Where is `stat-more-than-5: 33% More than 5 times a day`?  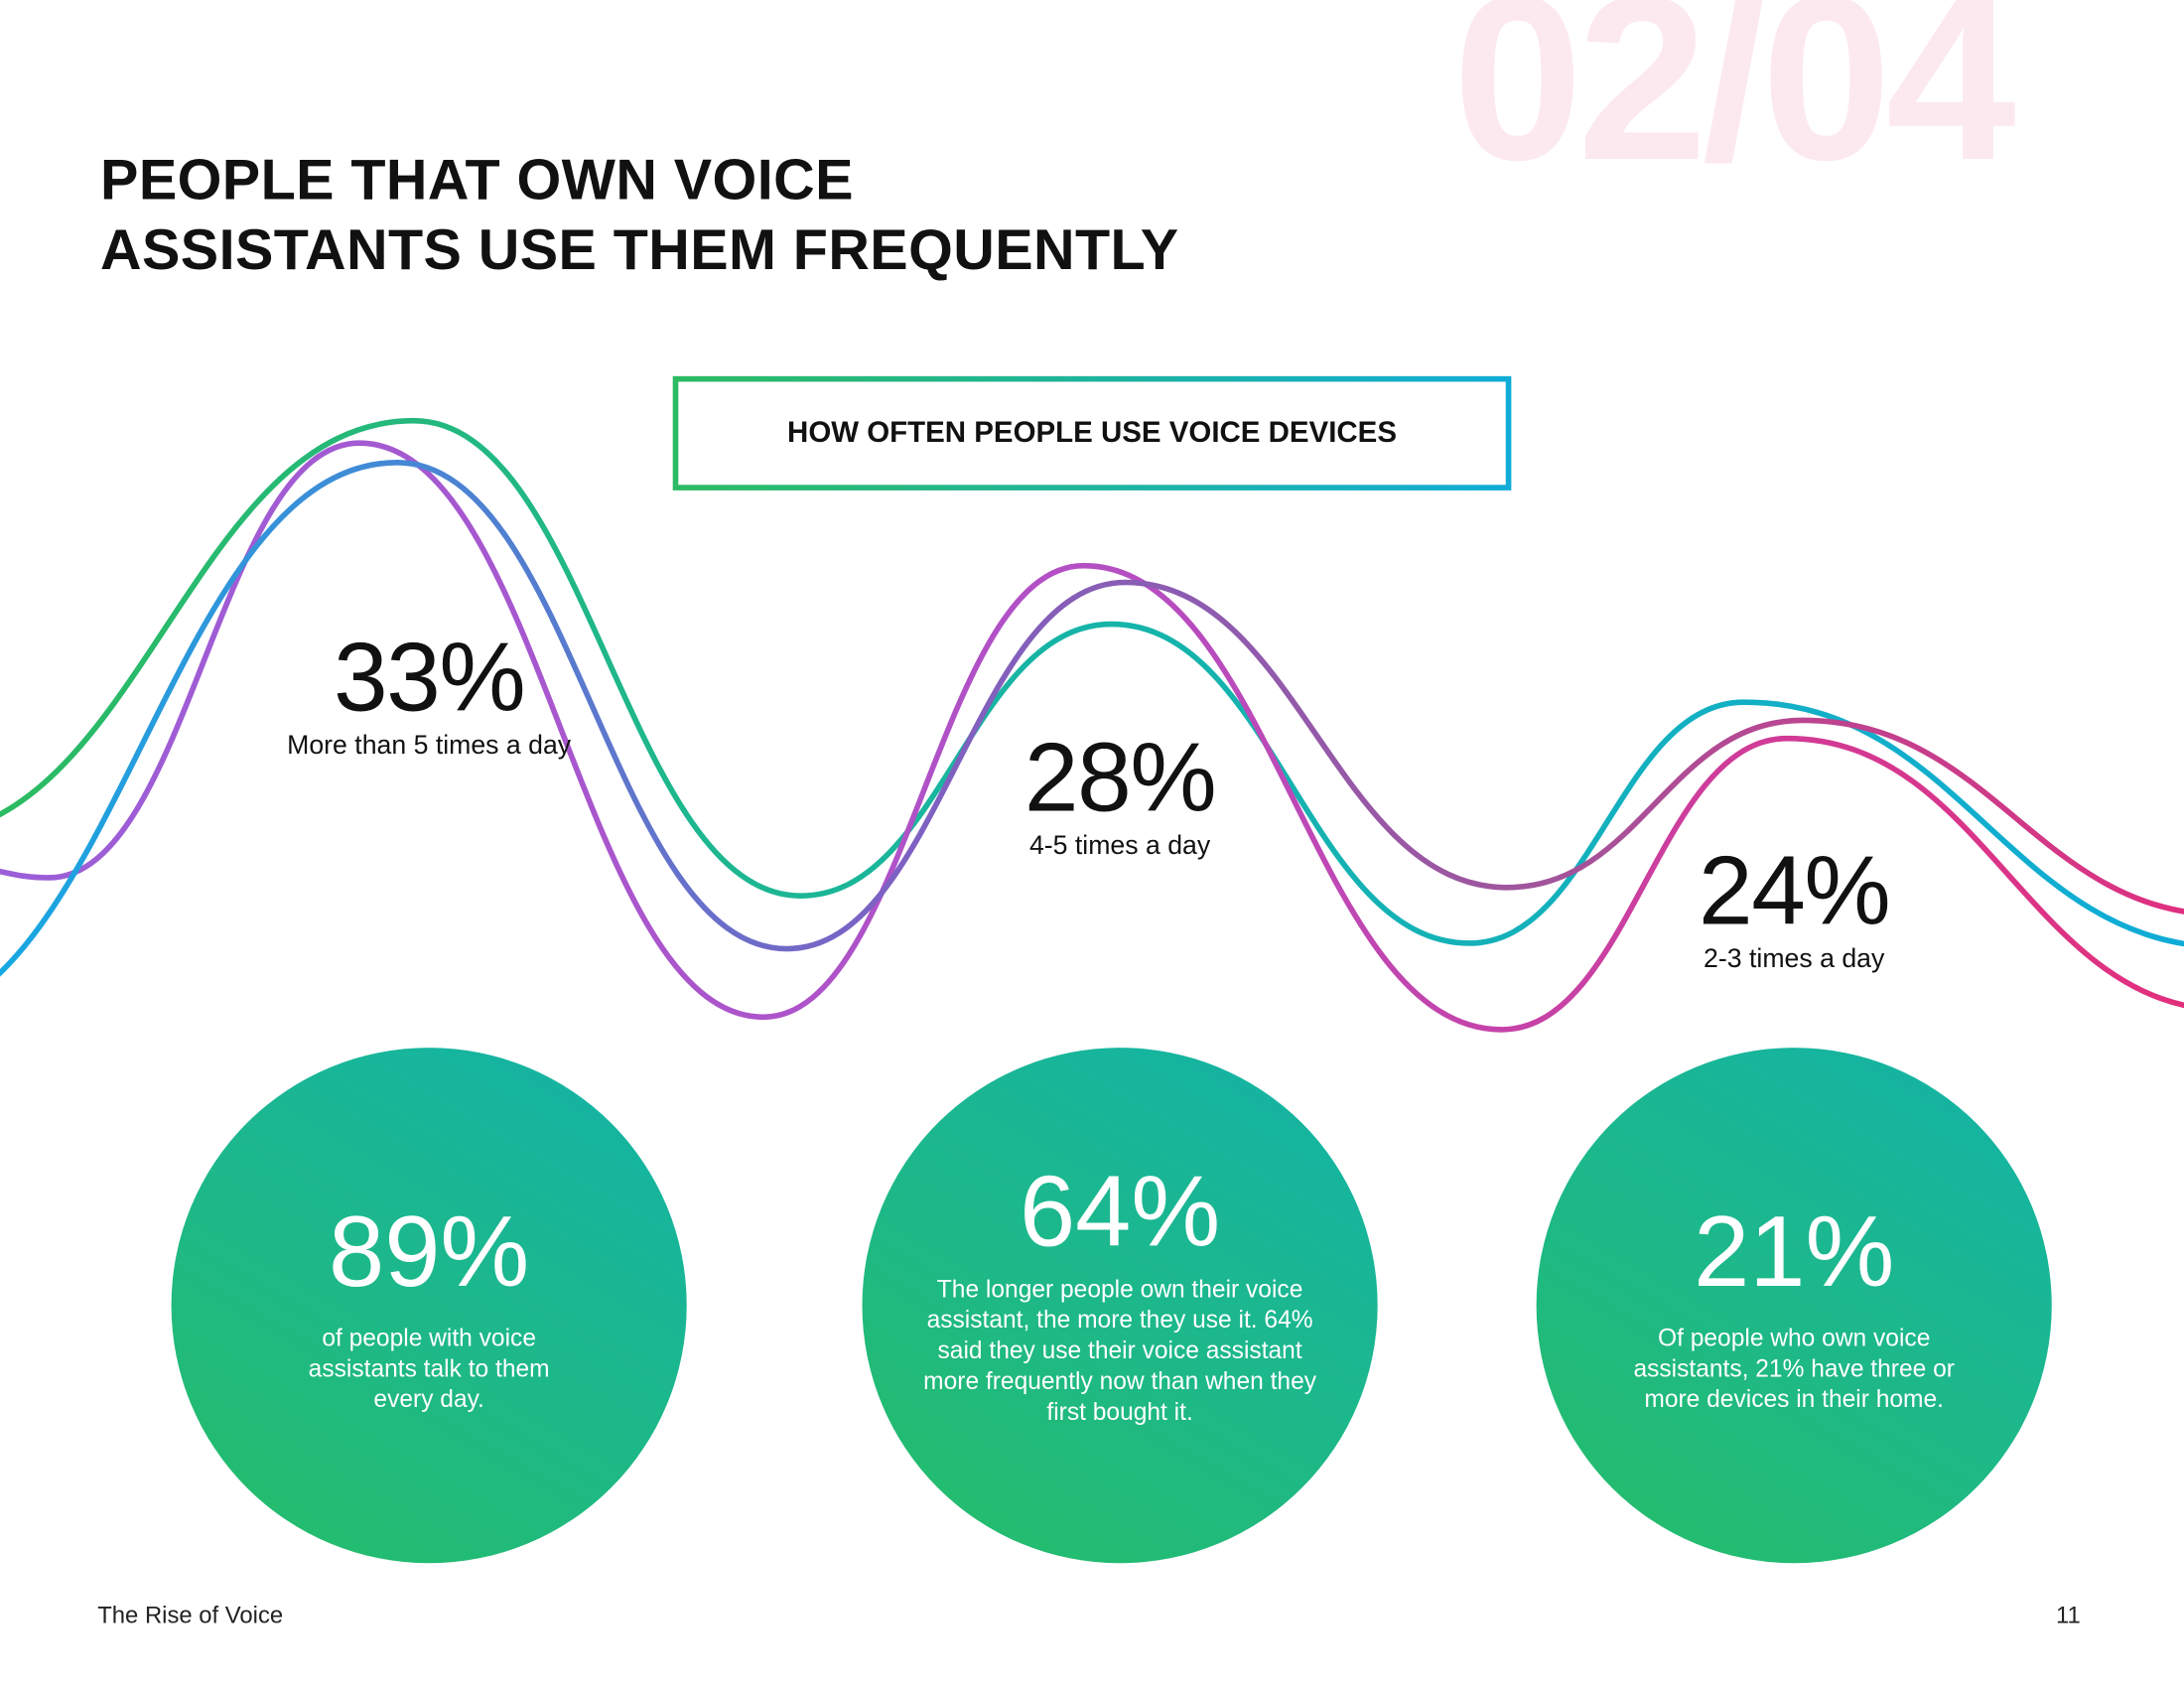
stat-more-than-5: 33% More than 5 times a day is located at coordinates (429, 695).